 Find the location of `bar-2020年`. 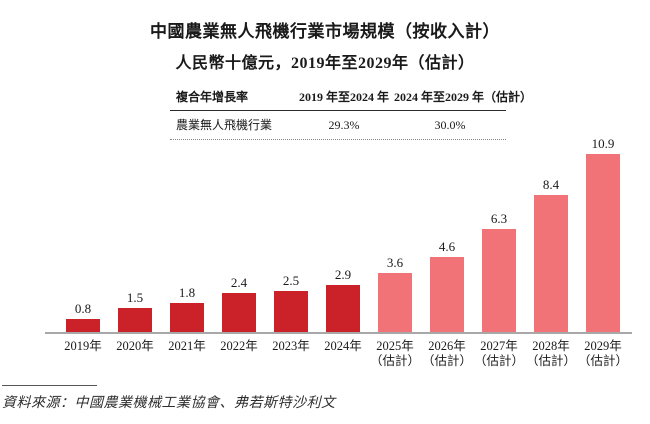

bar-2020年 is located at coordinates (135, 320).